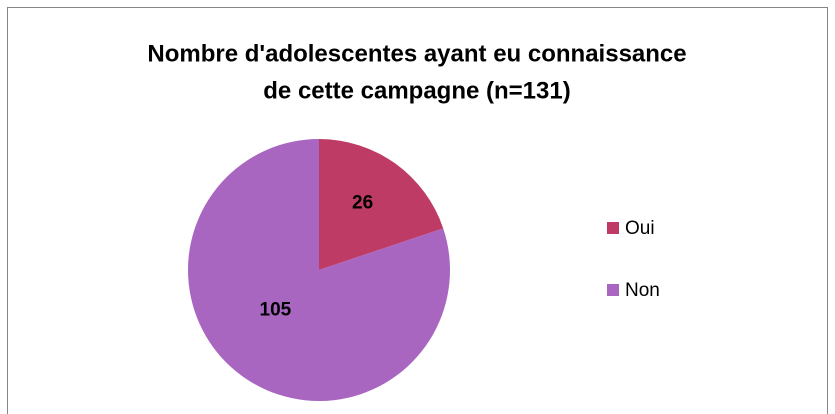 This screenshot has width=835, height=414. What do you see at coordinates (416, 90) in the screenshot?
I see `chart-title: de cette campagne (n=131)` at bounding box center [416, 90].